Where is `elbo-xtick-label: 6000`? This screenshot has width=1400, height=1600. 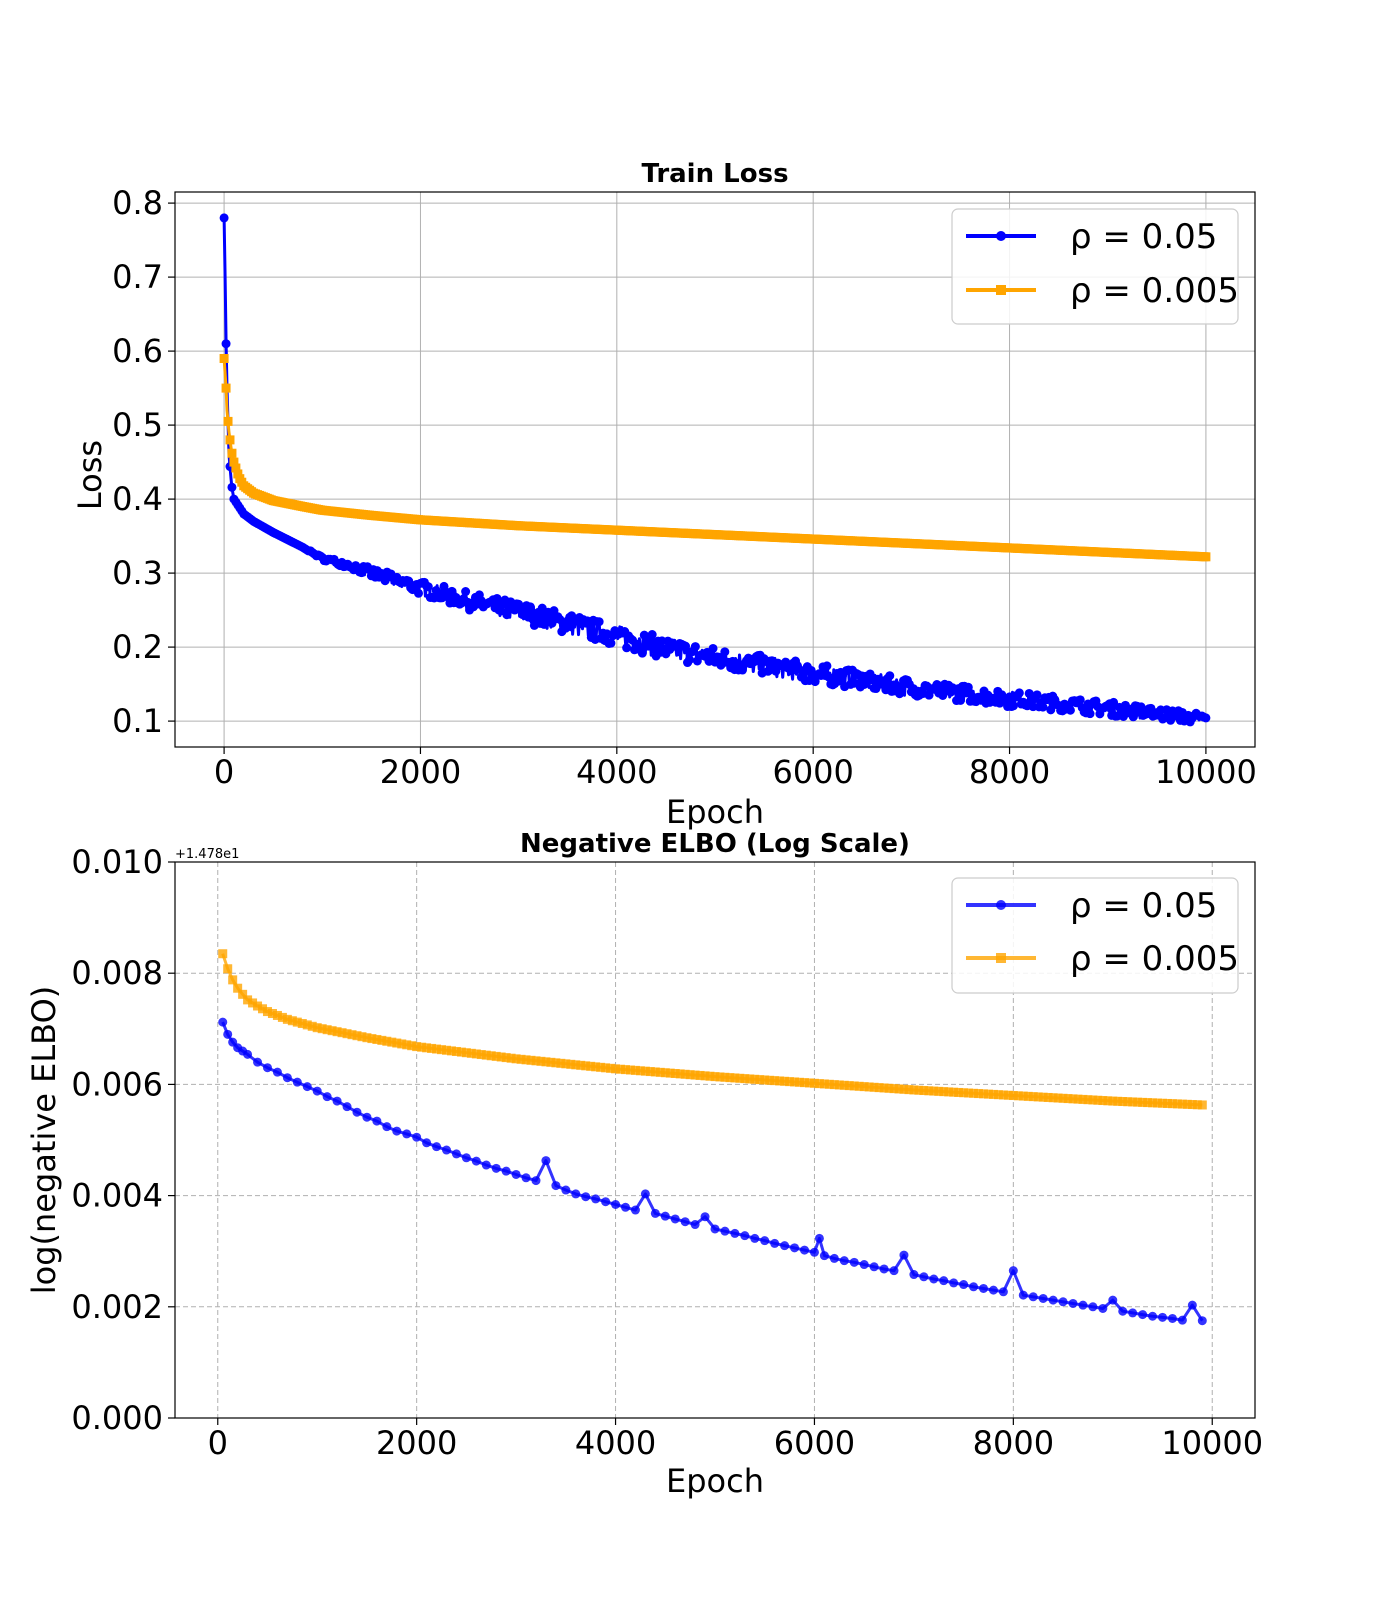 elbo-xtick-label: 6000 is located at coordinates (814, 1443).